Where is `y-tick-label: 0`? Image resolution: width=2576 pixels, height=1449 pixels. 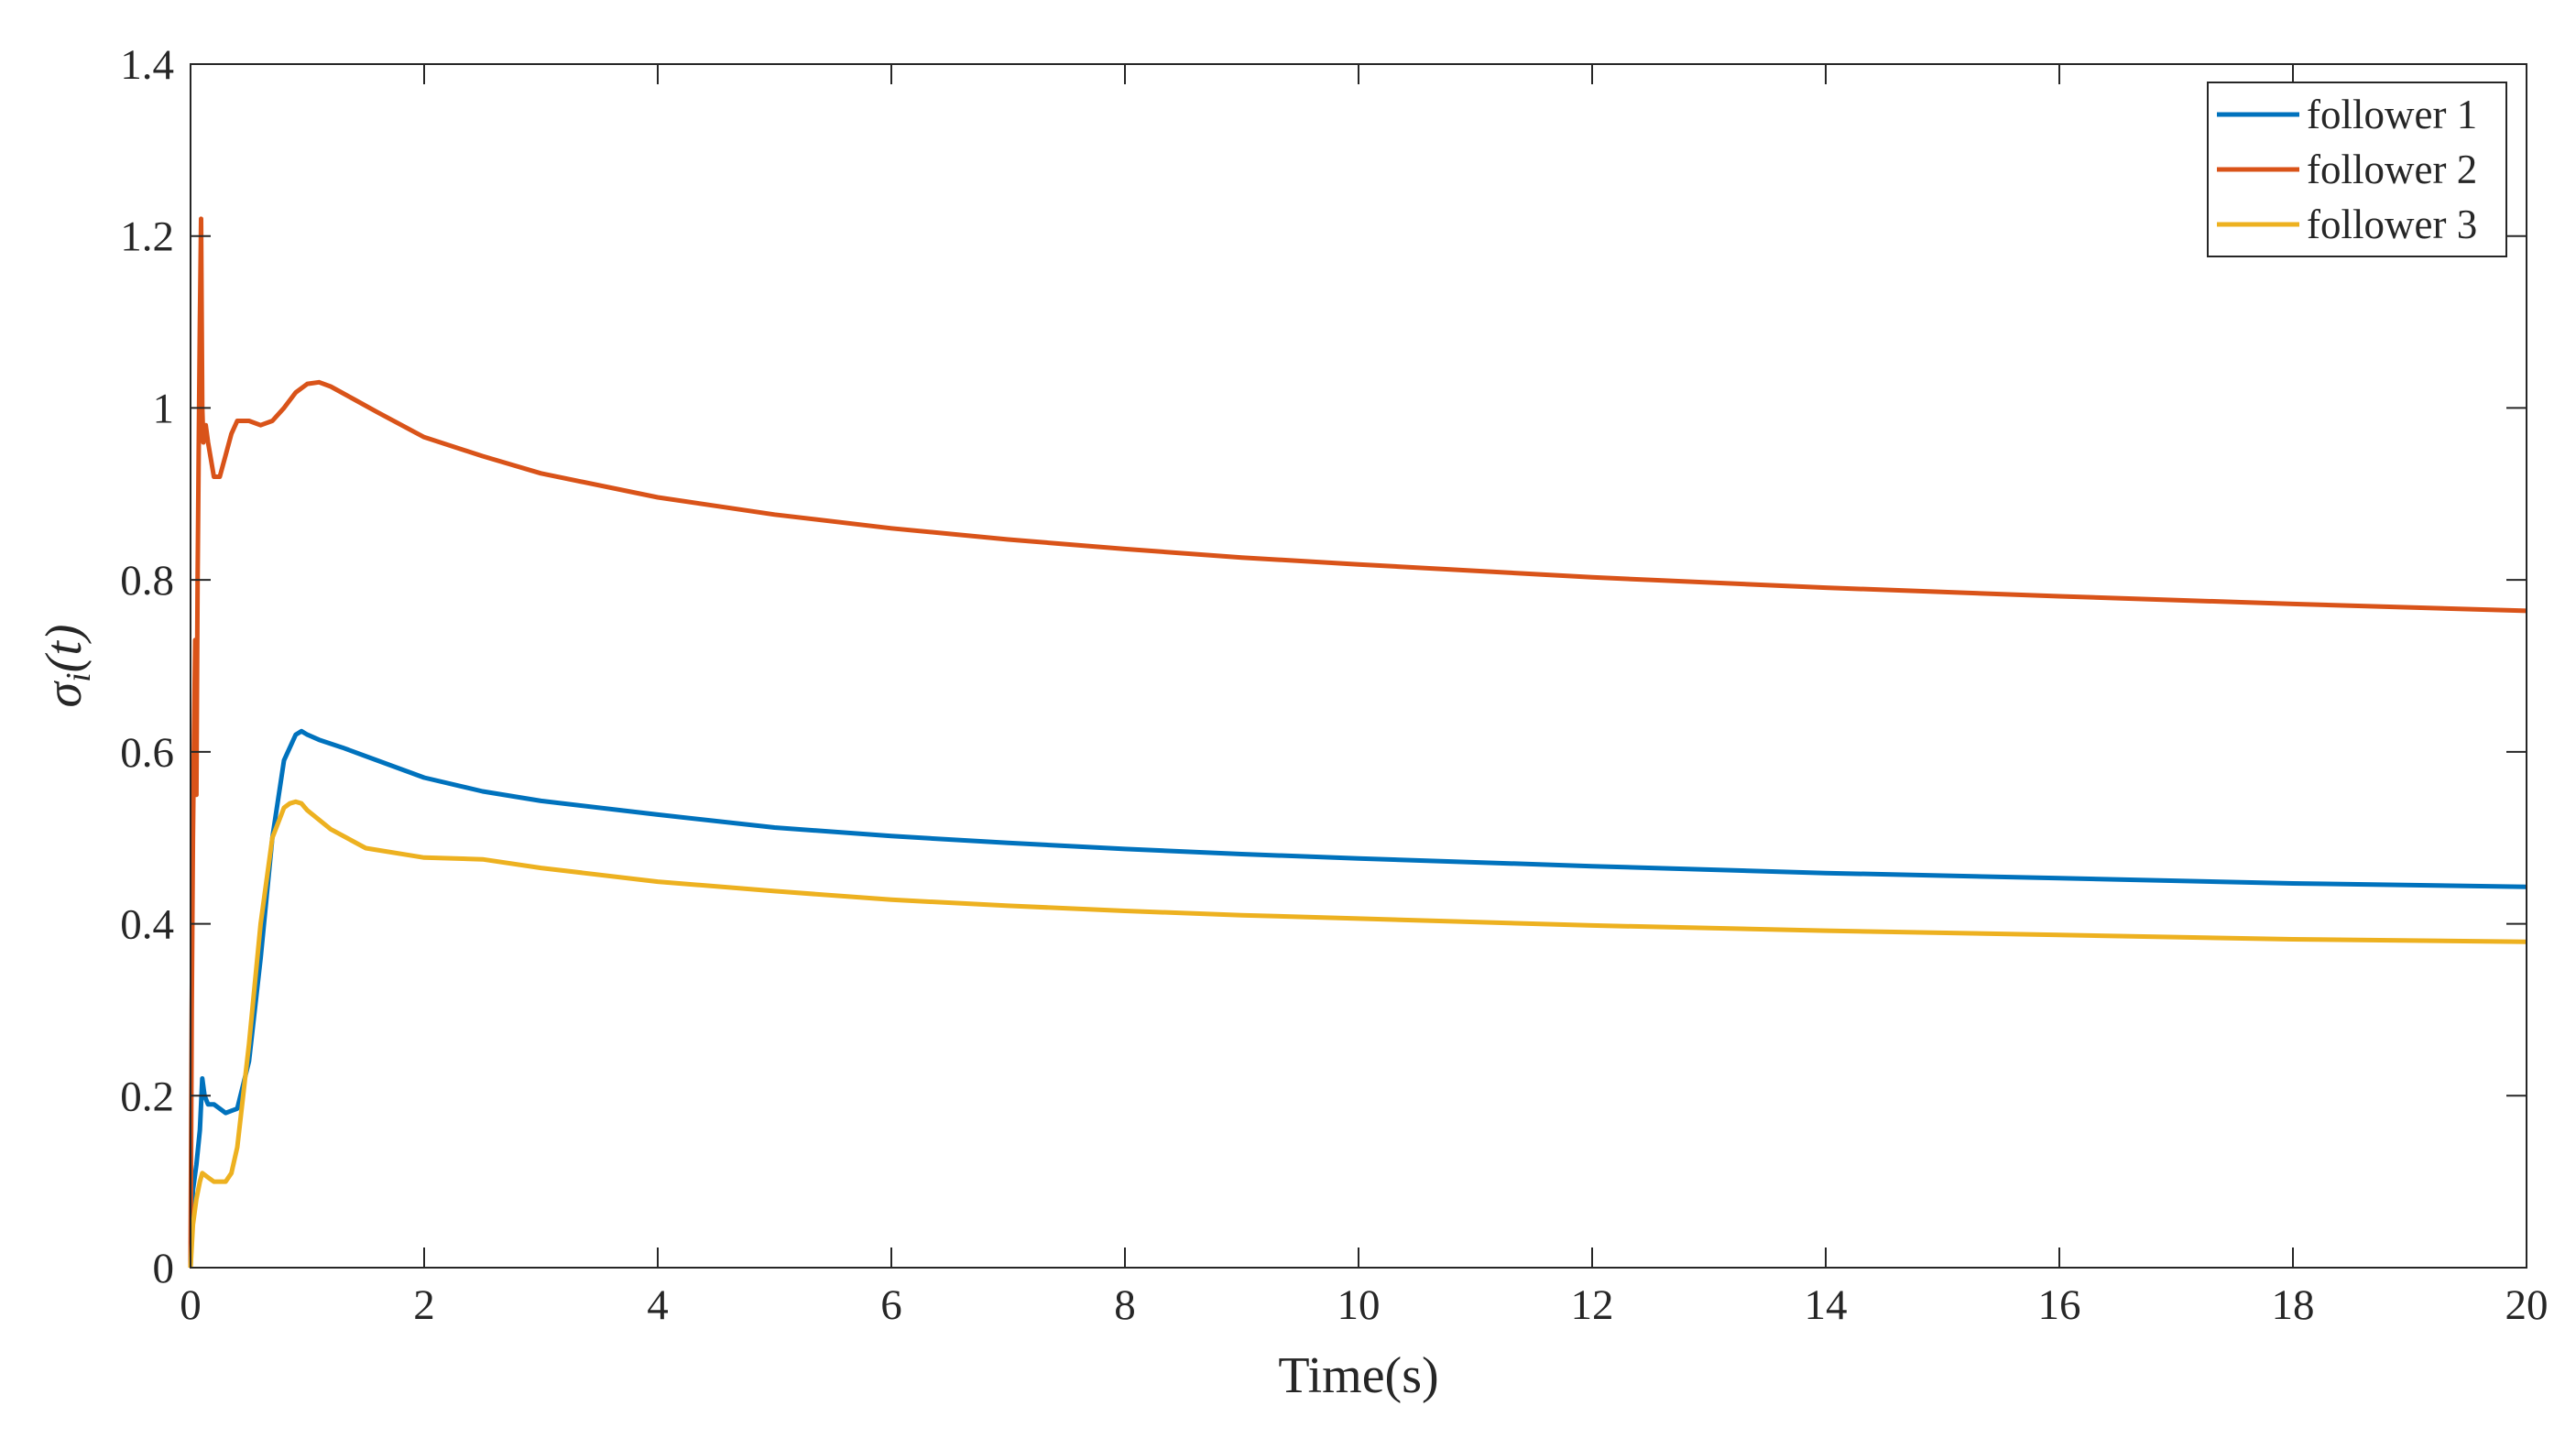
y-tick-label: 0 is located at coordinates (164, 1268).